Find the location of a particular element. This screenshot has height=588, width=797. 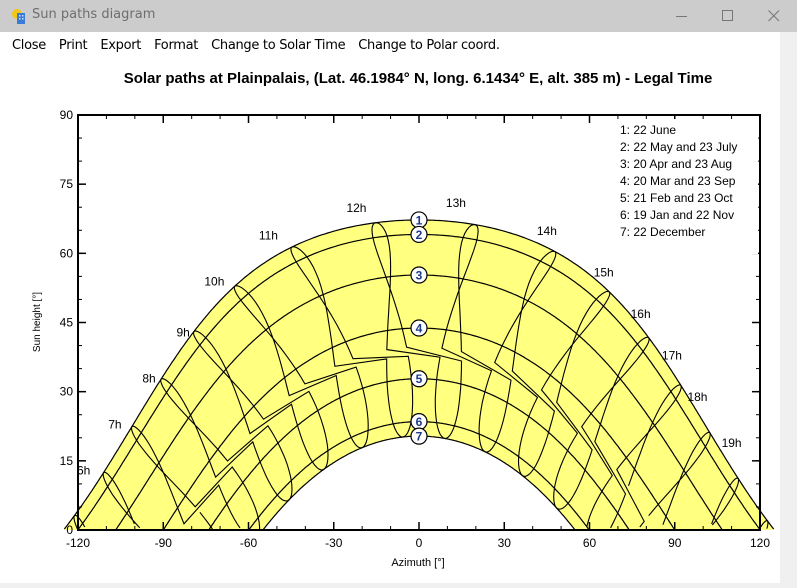

hour-label: 7h is located at coordinates (114, 425).